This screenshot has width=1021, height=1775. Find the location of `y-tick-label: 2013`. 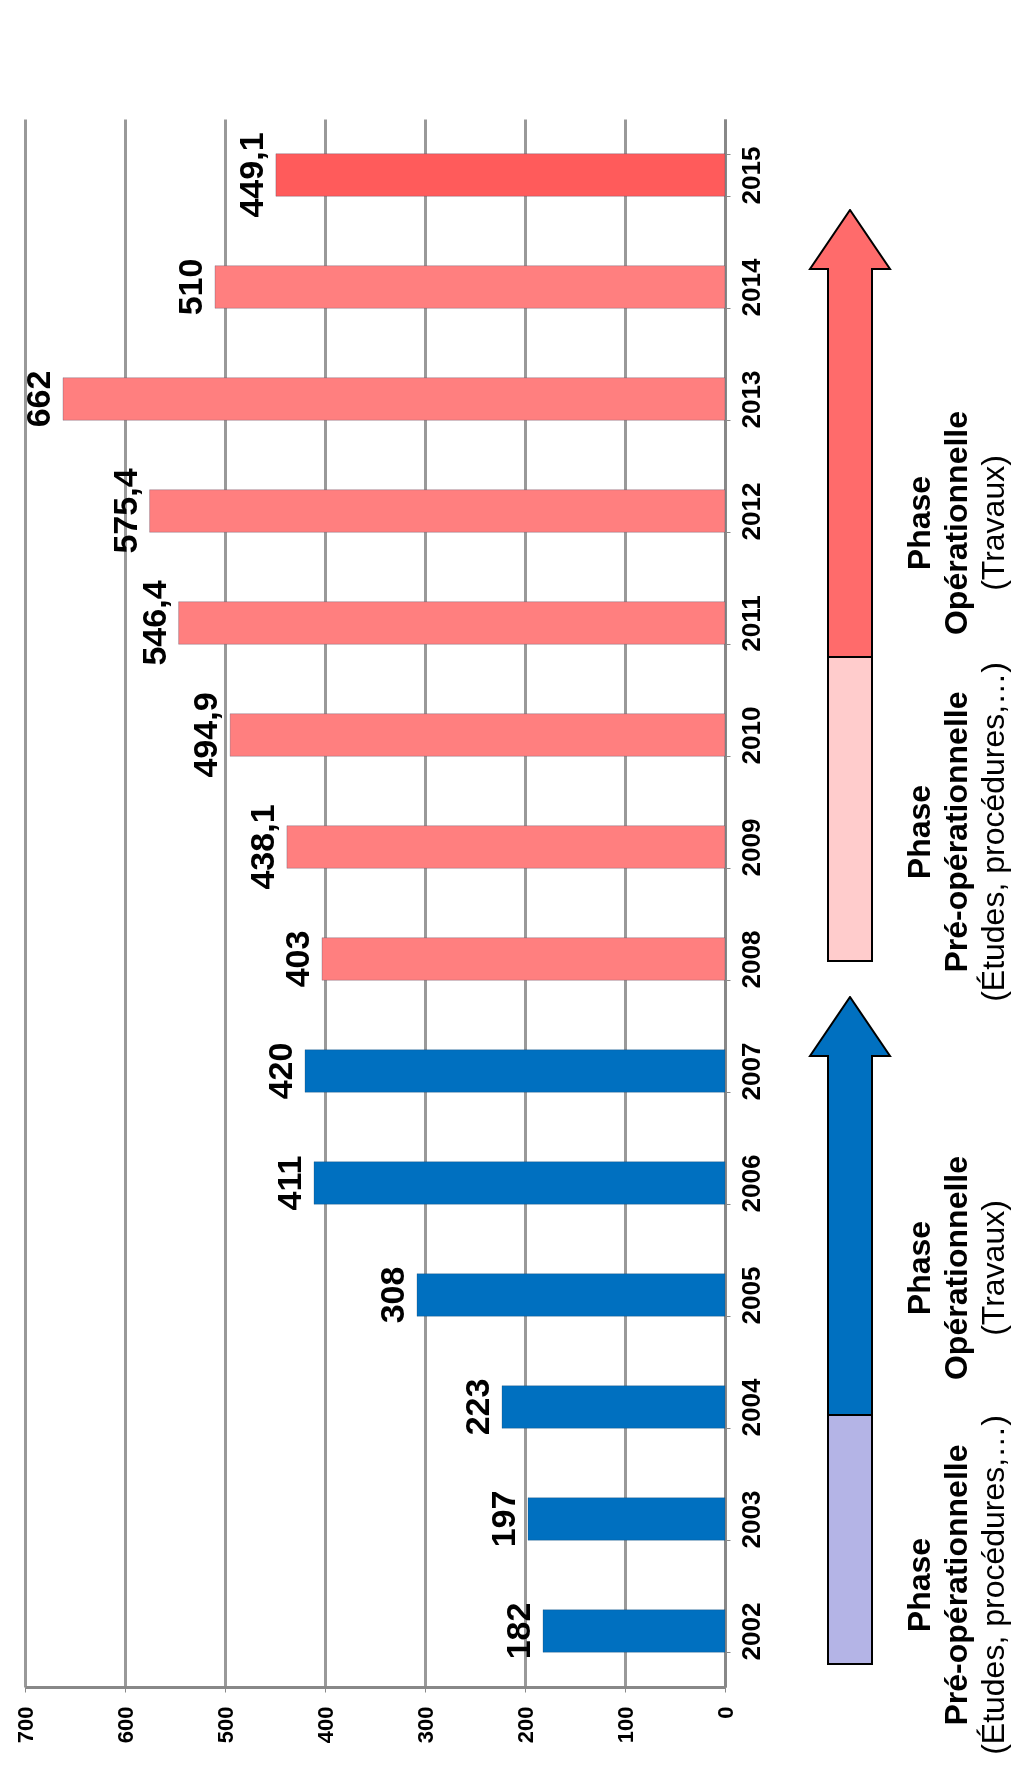

y-tick-label: 2013 is located at coordinates (750, 399).